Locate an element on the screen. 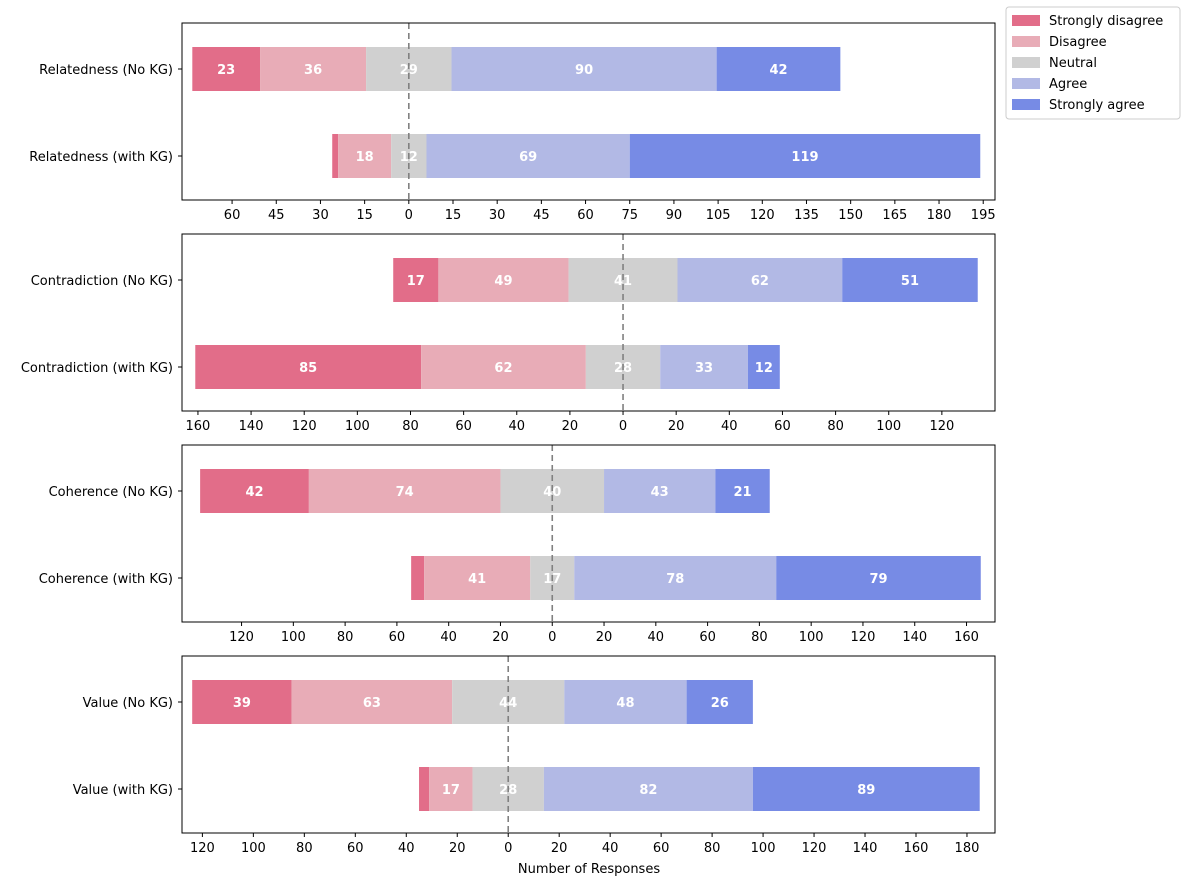  segment-value-label: 21 is located at coordinates (743, 492).